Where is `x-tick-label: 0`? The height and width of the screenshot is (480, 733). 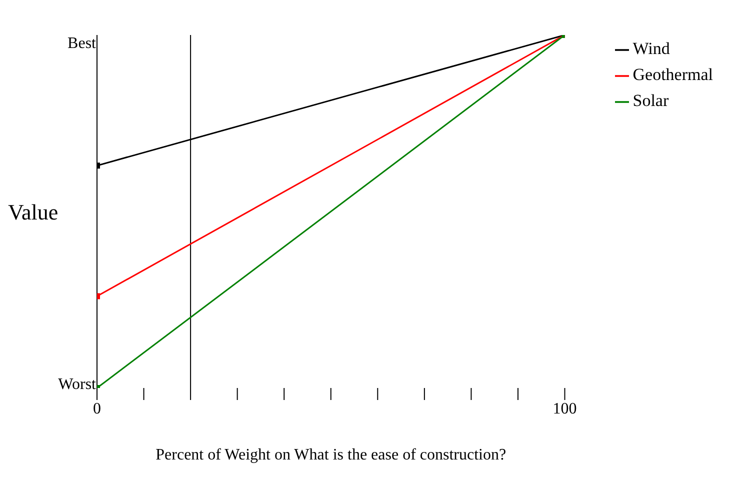
x-tick-label: 0 is located at coordinates (97, 409).